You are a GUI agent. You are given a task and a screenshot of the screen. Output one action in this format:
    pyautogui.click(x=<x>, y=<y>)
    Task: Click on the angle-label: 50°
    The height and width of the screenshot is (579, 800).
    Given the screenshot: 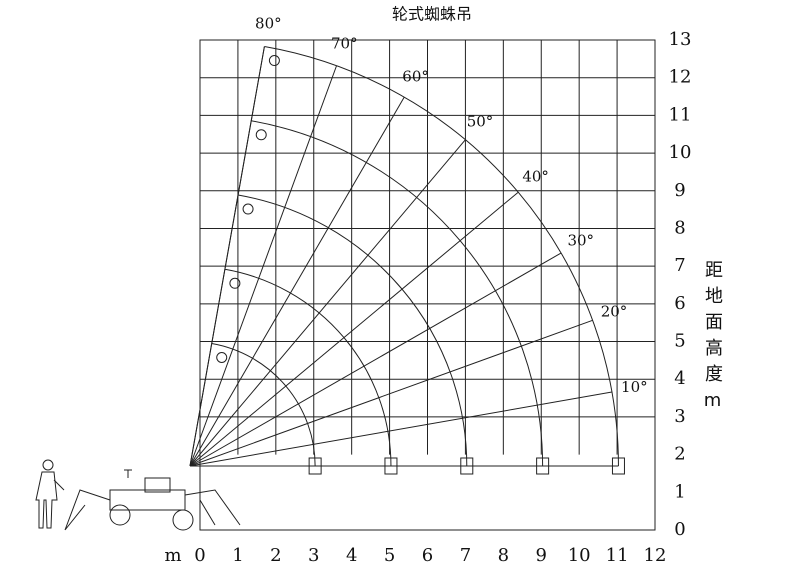 What is the action you would take?
    pyautogui.click(x=480, y=121)
    